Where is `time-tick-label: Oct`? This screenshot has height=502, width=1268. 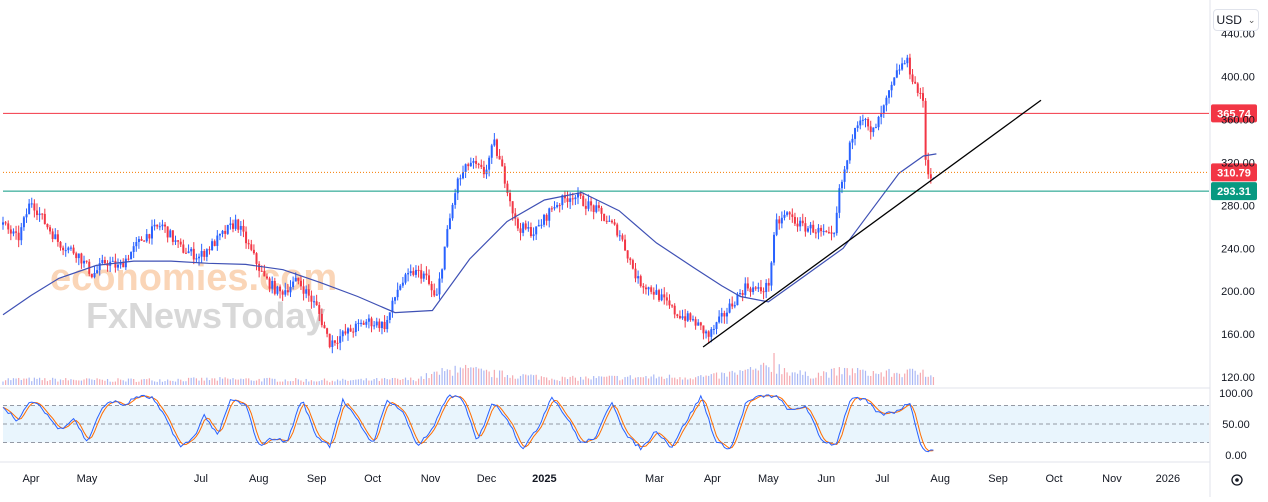
time-tick-label: Oct is located at coordinates (372, 479).